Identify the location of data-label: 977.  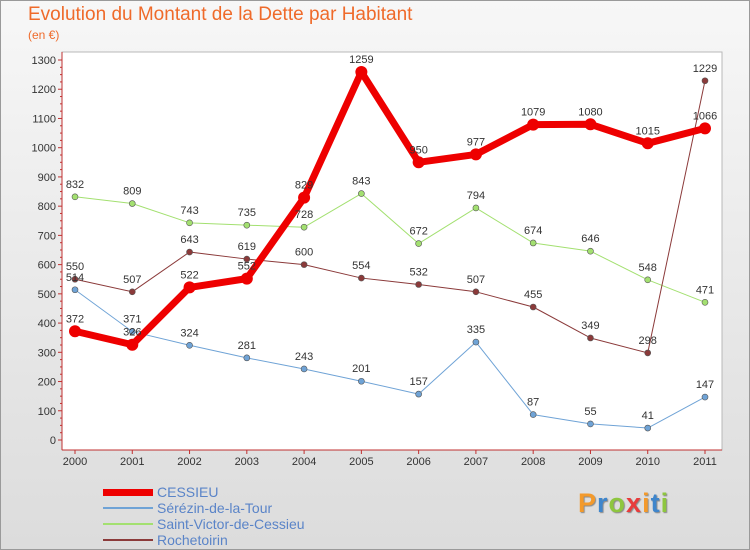
(476, 142).